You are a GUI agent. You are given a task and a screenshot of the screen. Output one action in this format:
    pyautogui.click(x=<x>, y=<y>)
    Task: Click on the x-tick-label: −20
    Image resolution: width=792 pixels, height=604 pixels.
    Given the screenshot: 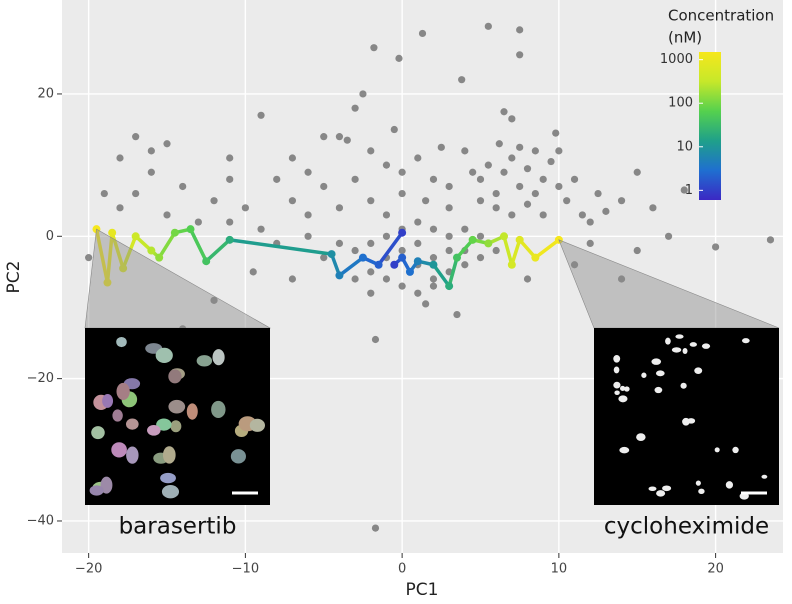 What is the action you would take?
    pyautogui.click(x=88, y=569)
    